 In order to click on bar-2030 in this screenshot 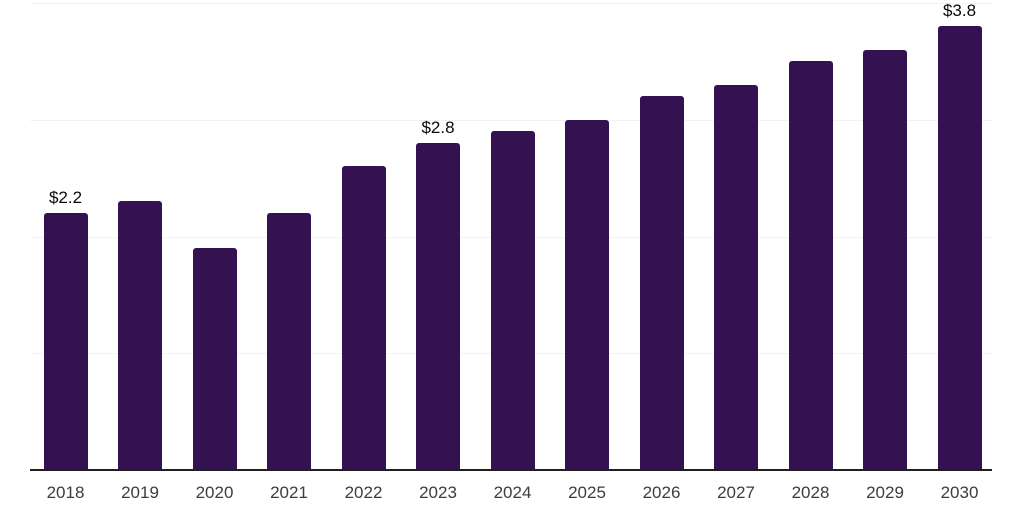, I will do `click(959, 248)`.